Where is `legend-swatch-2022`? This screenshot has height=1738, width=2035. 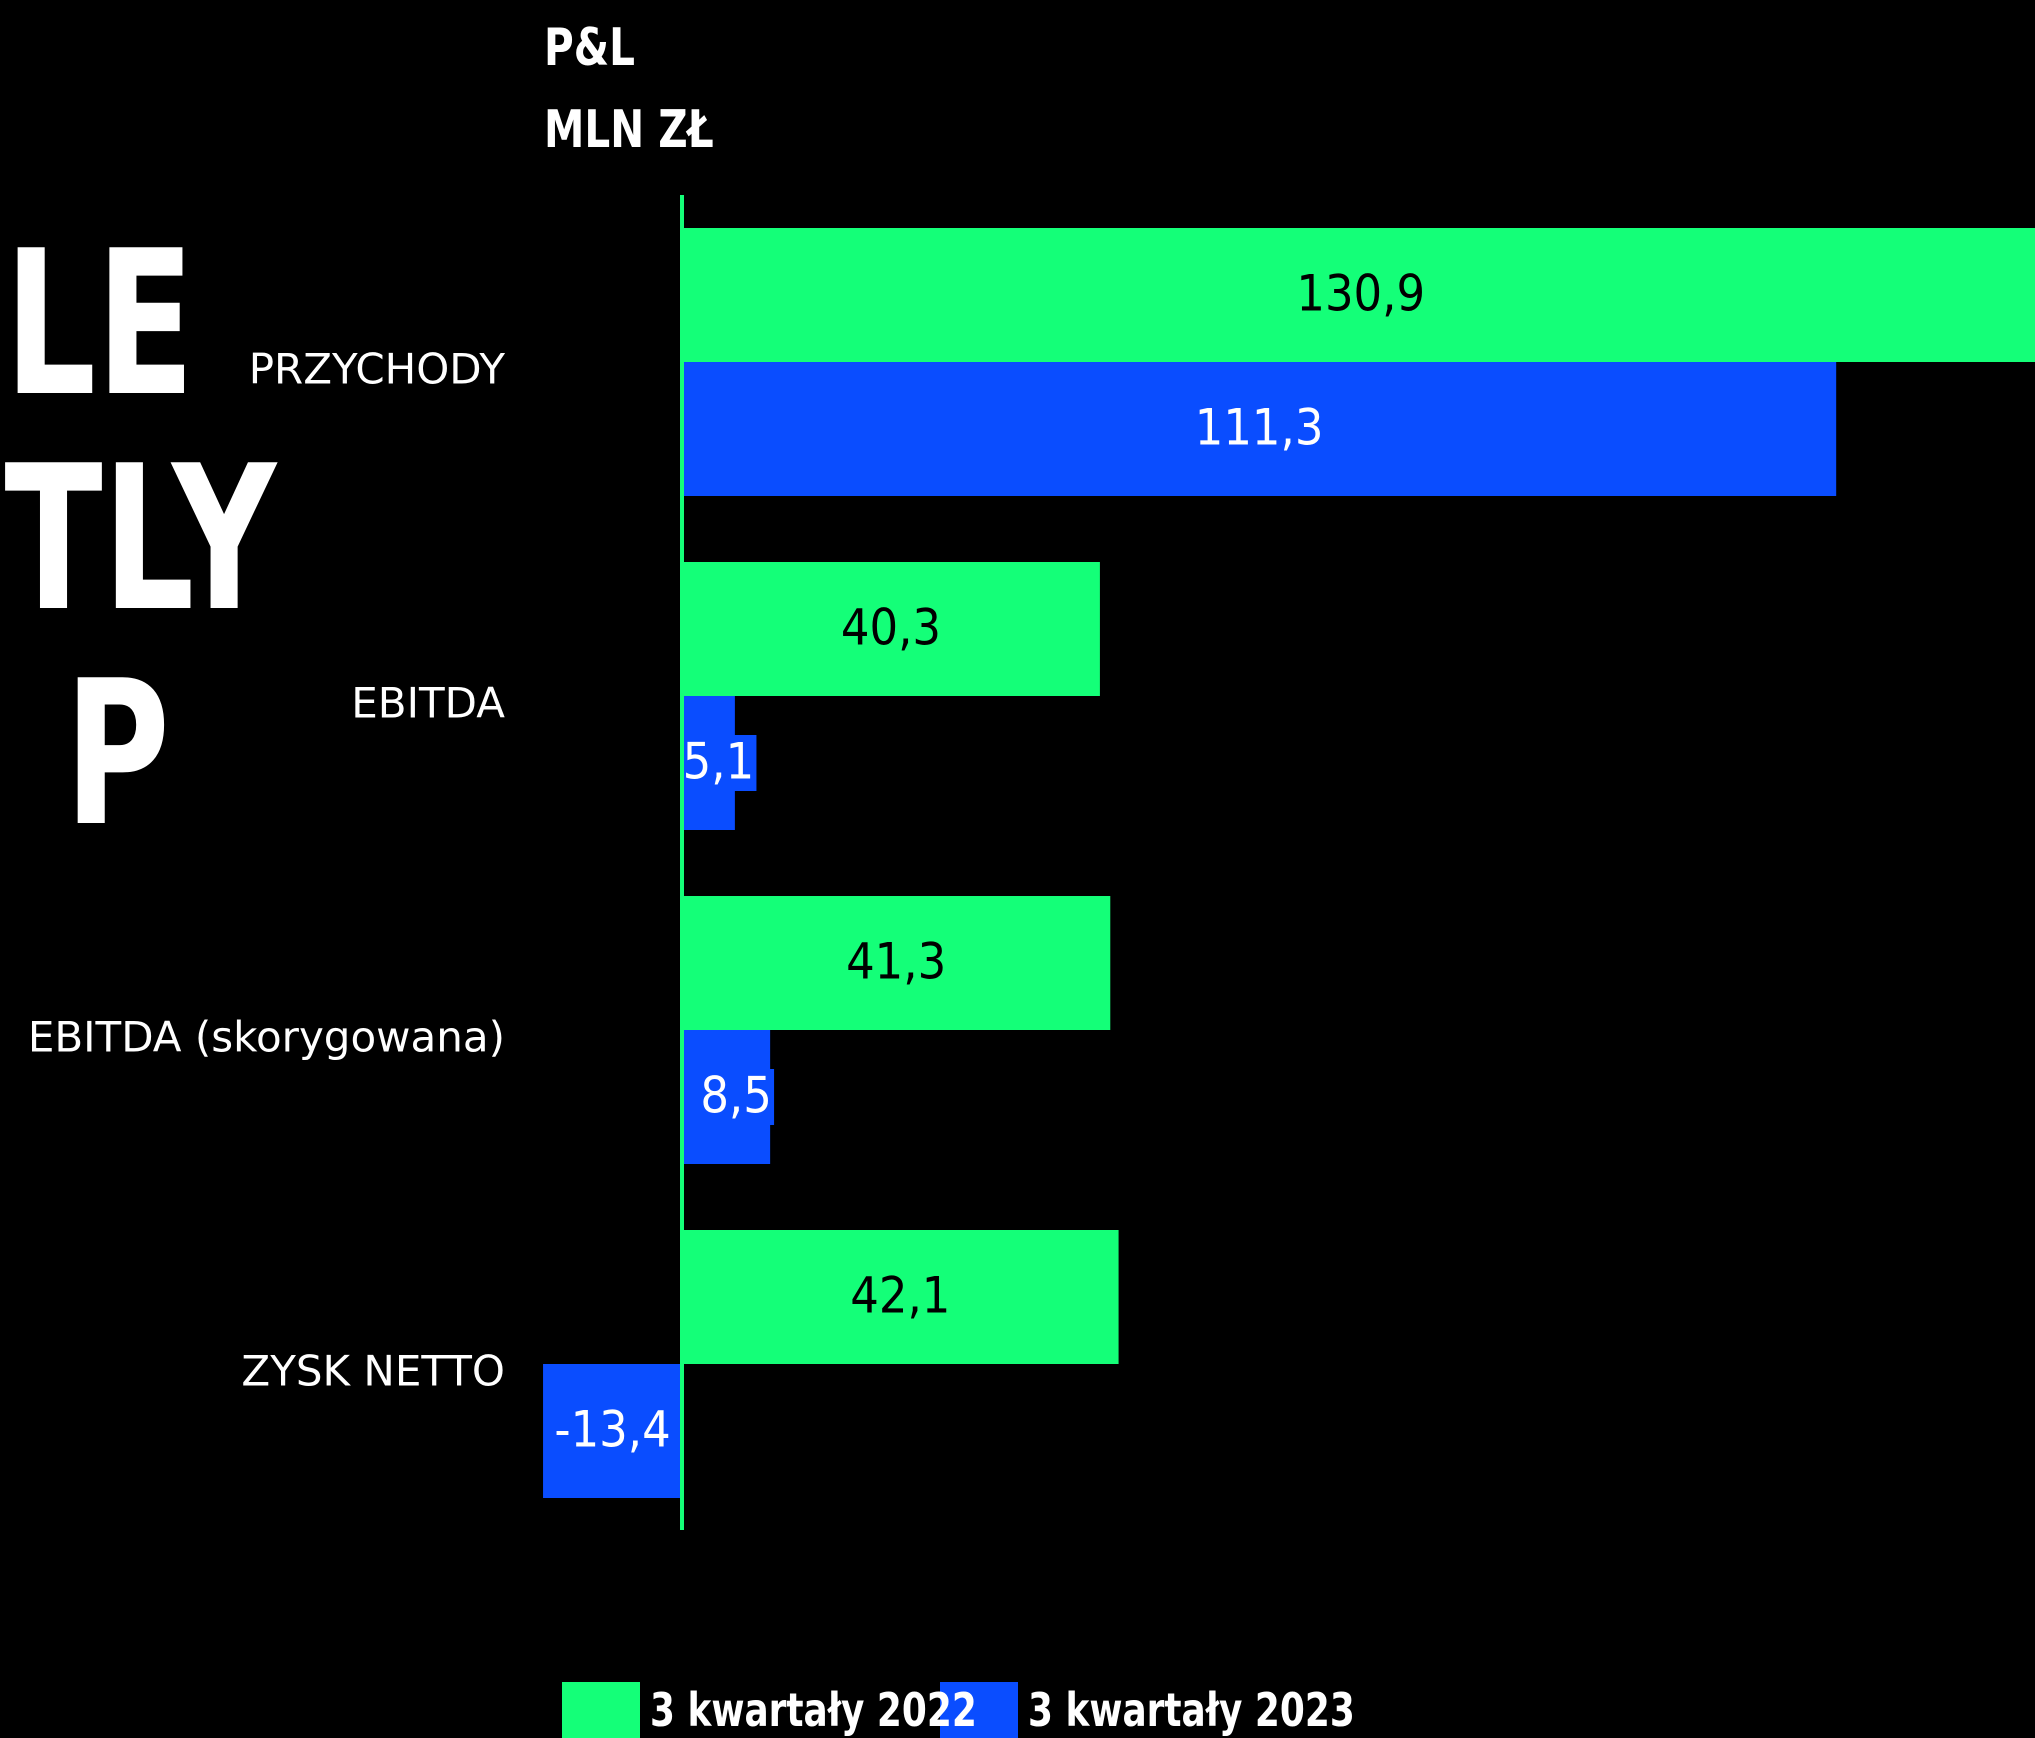
legend-swatch-2022 is located at coordinates (601, 1710).